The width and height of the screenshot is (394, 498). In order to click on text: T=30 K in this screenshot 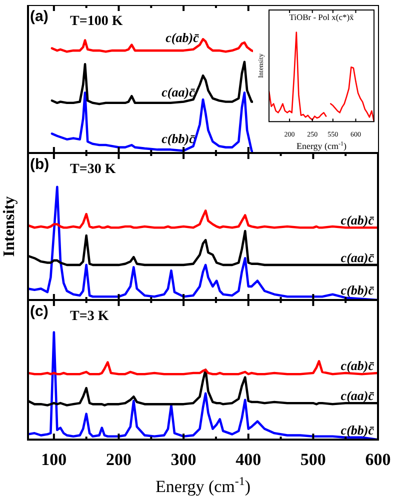, I will do `click(93, 169)`.